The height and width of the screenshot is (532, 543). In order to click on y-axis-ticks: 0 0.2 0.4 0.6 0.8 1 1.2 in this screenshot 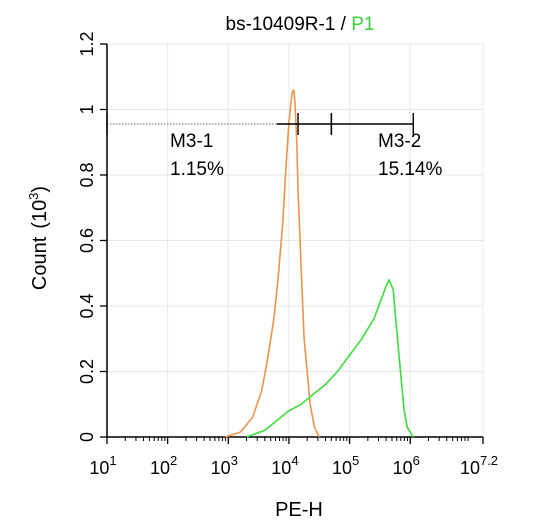, I will do `click(92, 236)`.